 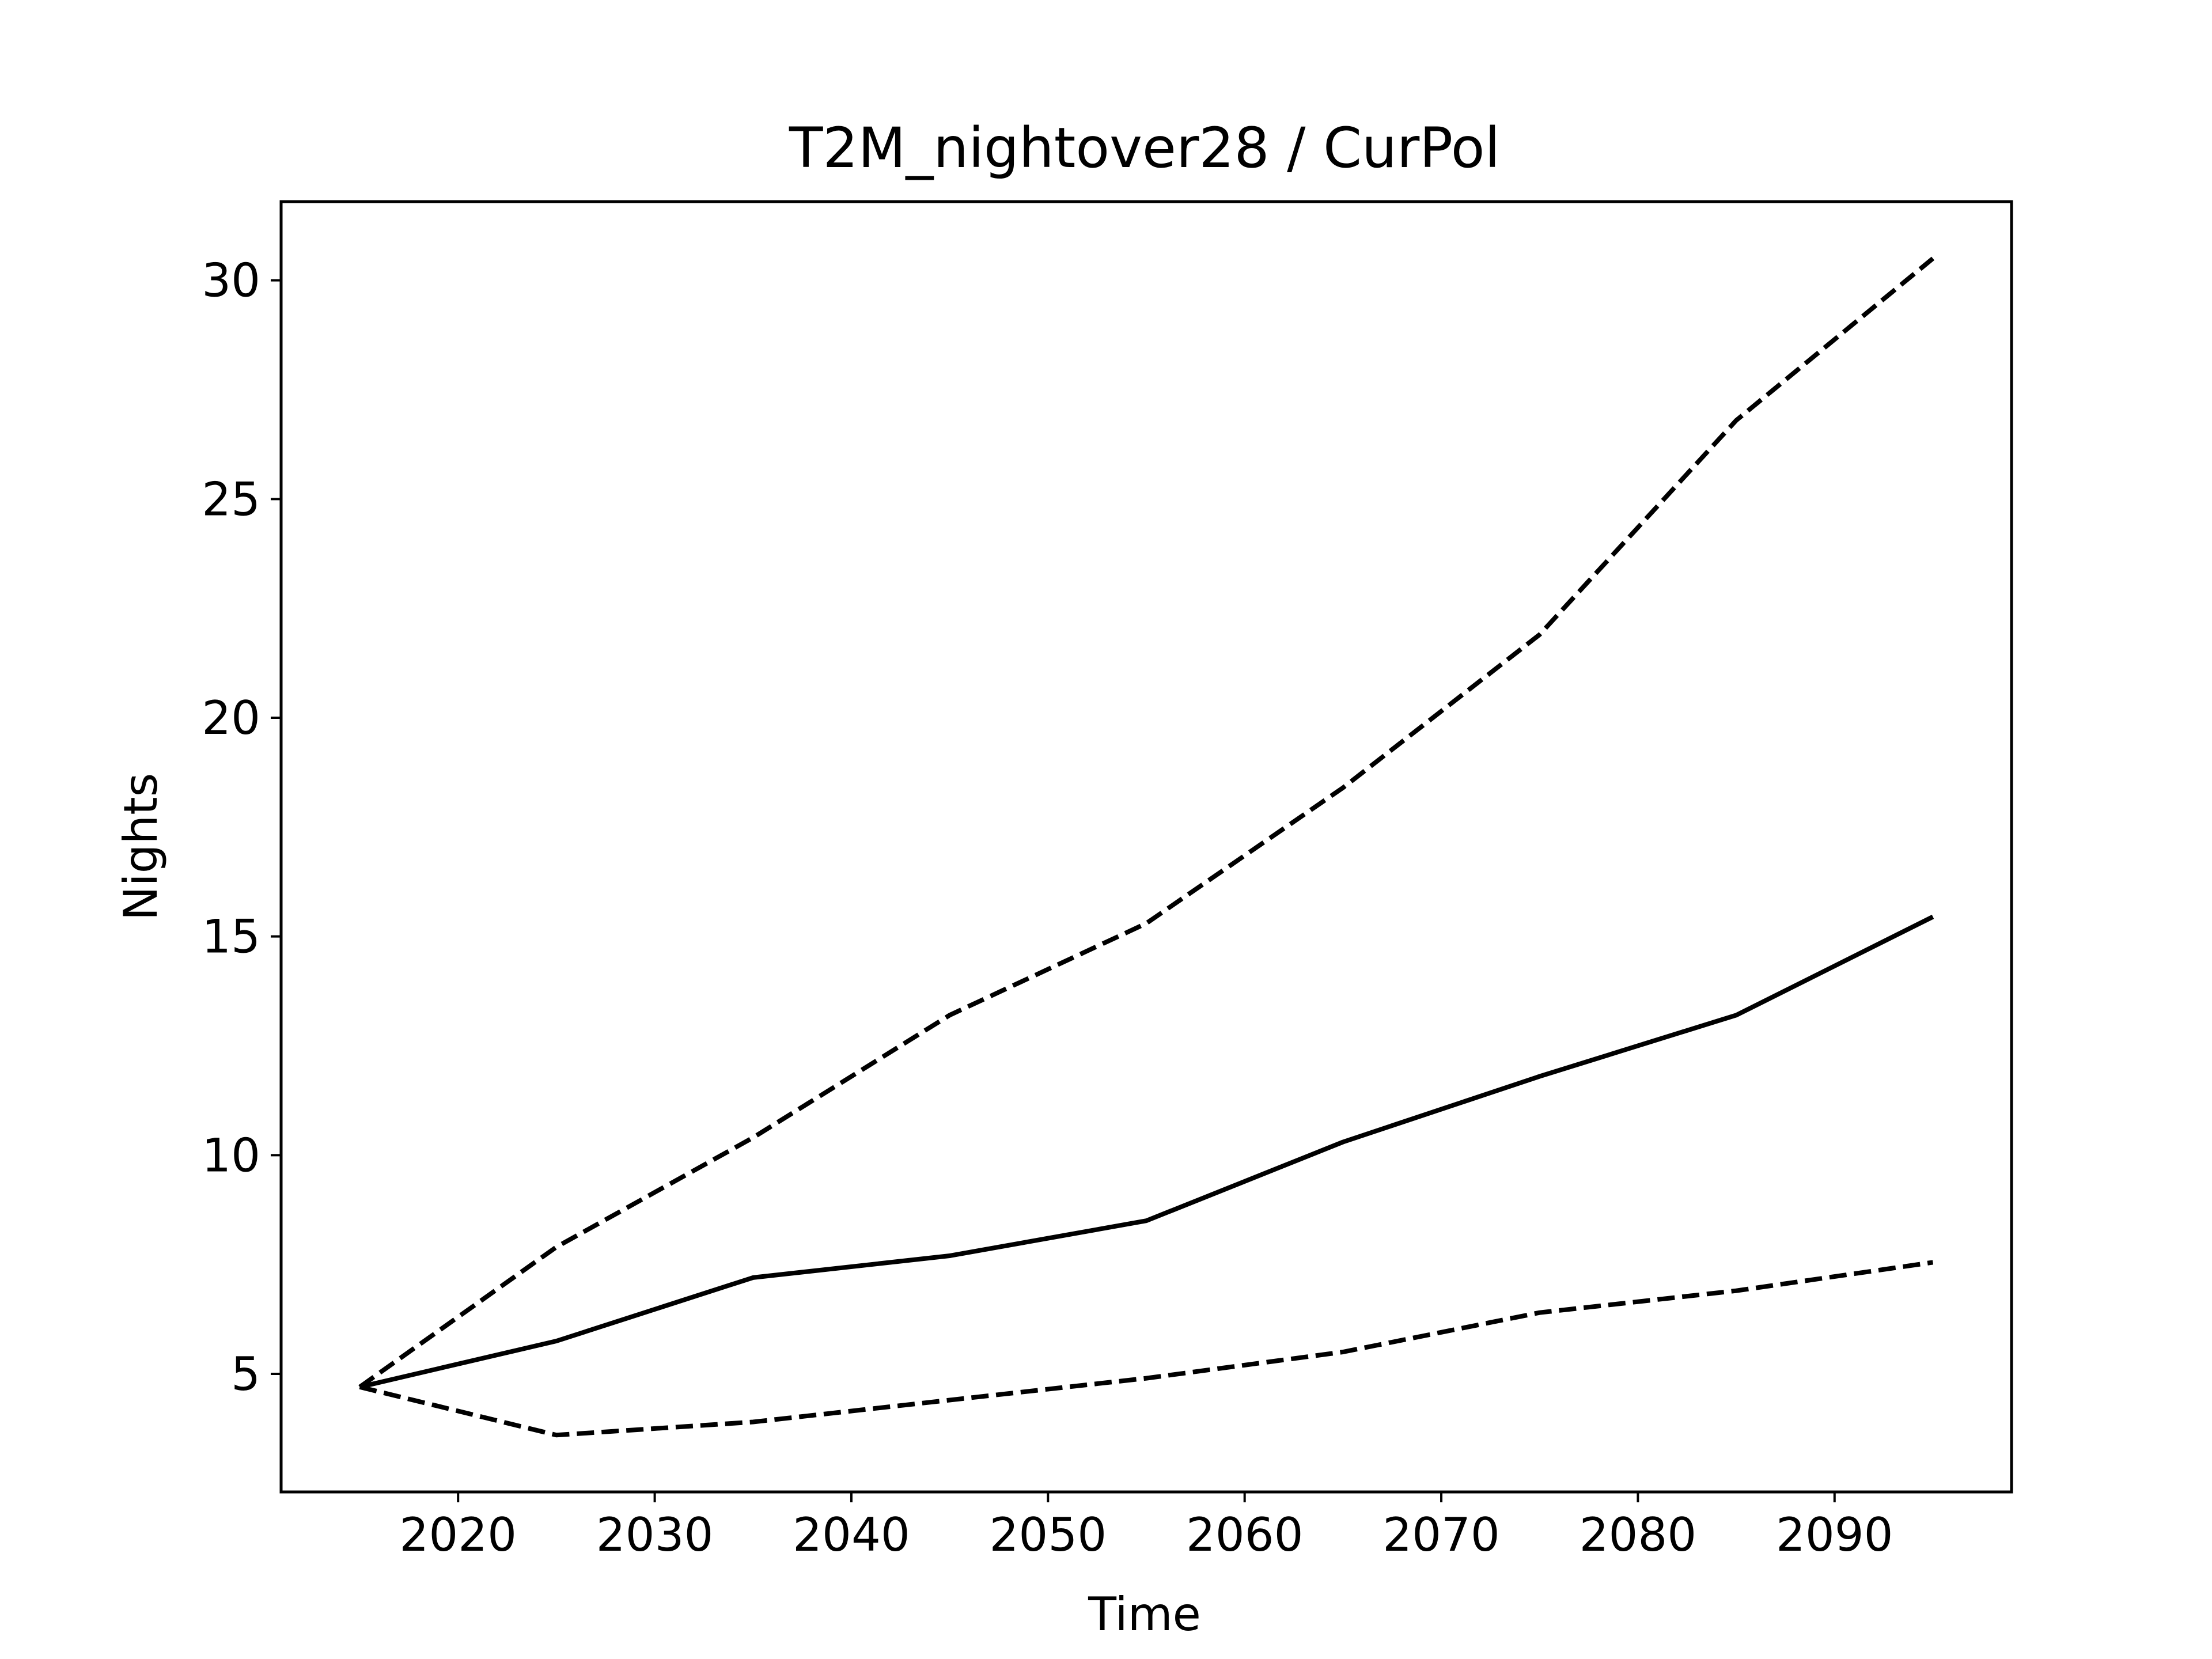 What do you see at coordinates (231, 1155) in the screenshot?
I see `y-tick-label: 10` at bounding box center [231, 1155].